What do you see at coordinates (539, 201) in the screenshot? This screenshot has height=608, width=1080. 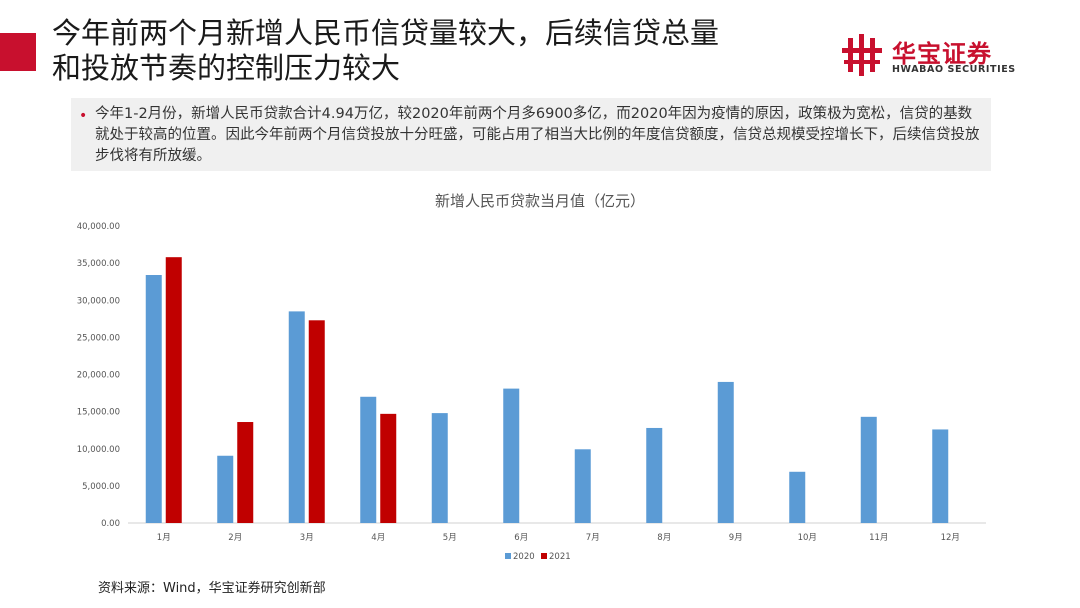 I see `chart-title: 新增人民币贷款当月值（亿元）` at bounding box center [539, 201].